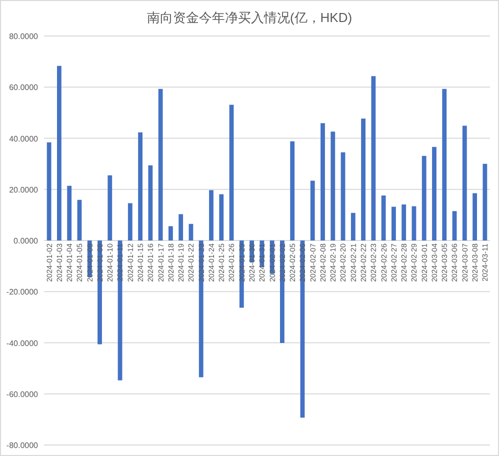  Describe the element at coordinates (22, 445) in the screenshot. I see `y-tick-label: -80.0000` at that location.